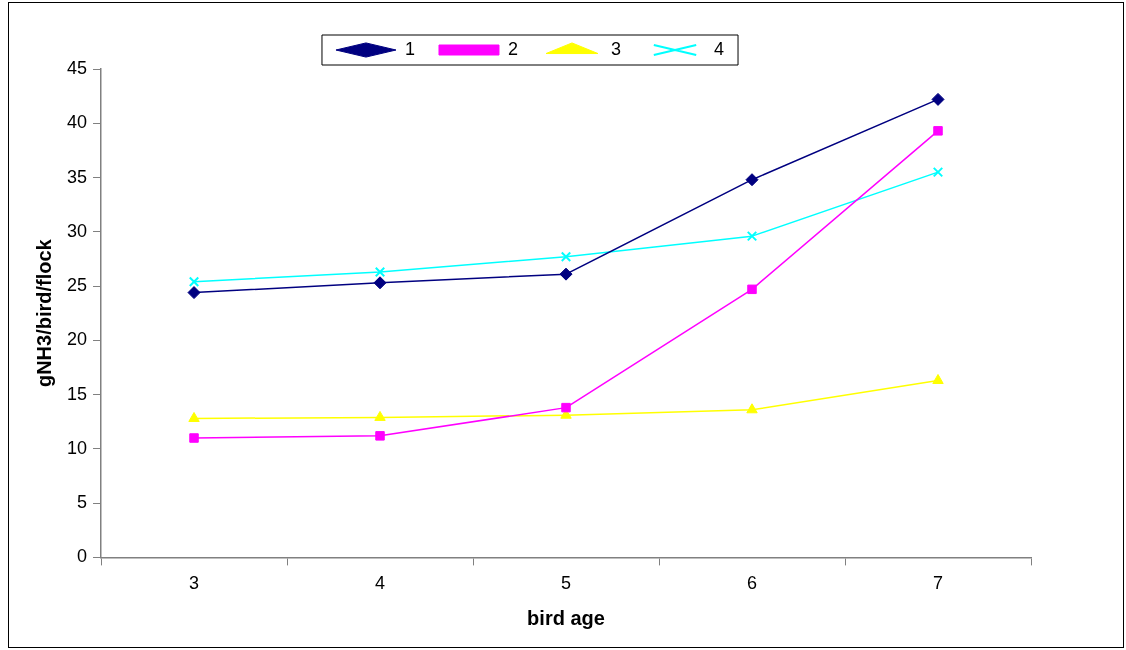  I want to click on x-tick-label: 7, so click(938, 583).